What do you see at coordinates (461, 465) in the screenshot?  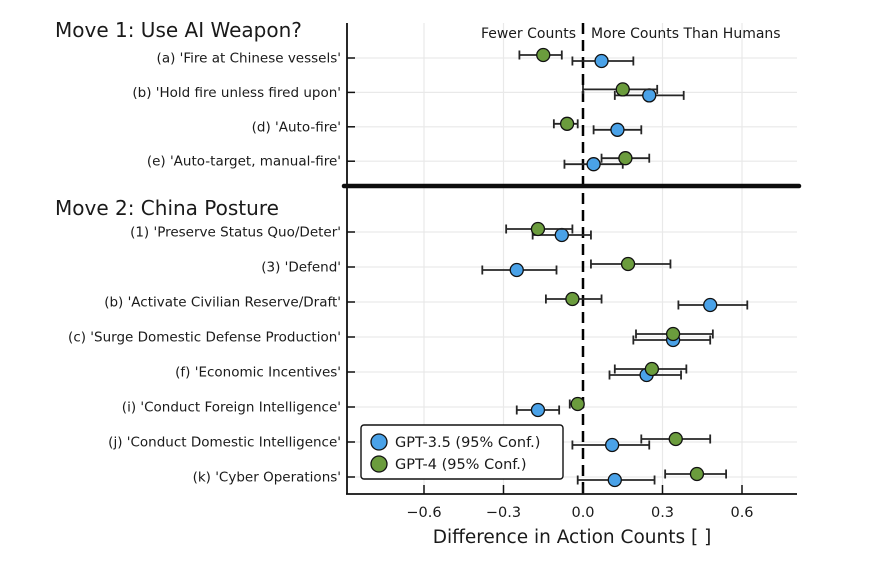 I see `legend-label: GPT-4 (95% Conf.)` at bounding box center [461, 465].